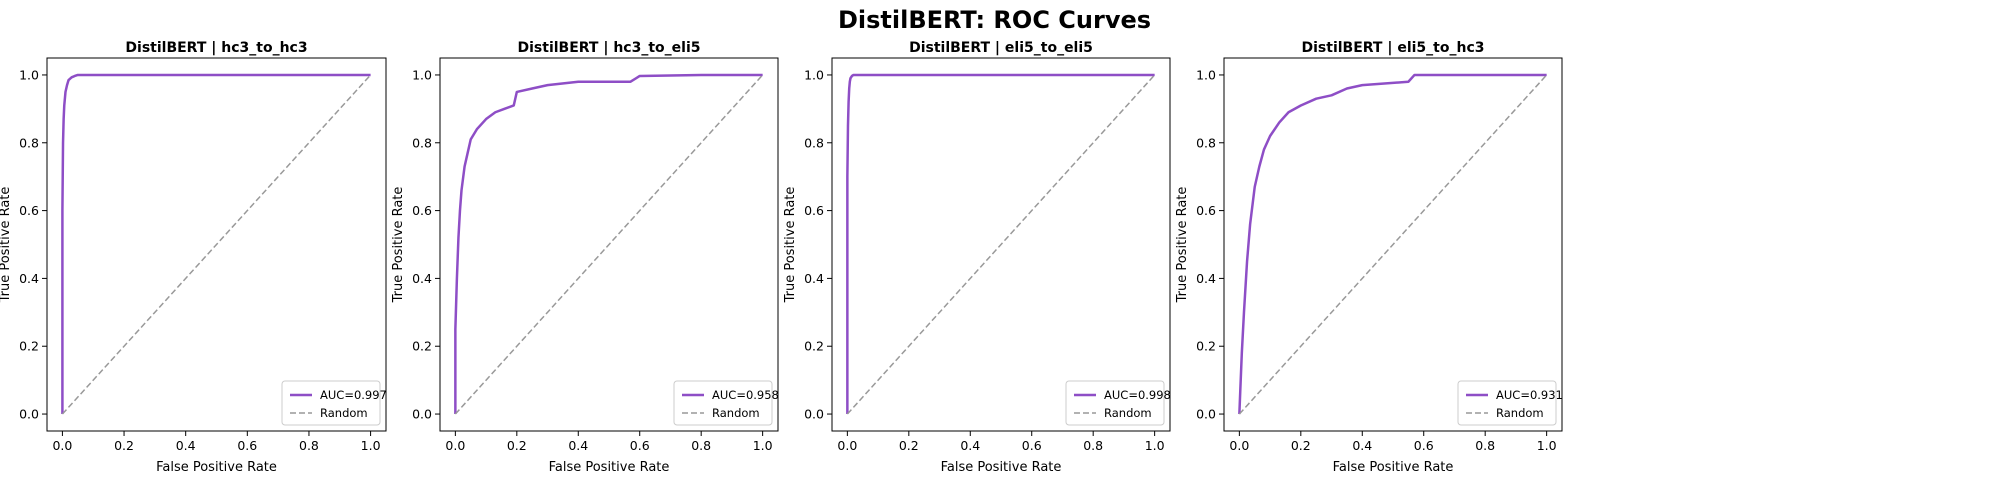 Image resolution: width=1989 pixels, height=495 pixels. What do you see at coordinates (1001, 48) in the screenshot?
I see `panel-title: DistilBERT | eli5_to_eli5` at bounding box center [1001, 48].